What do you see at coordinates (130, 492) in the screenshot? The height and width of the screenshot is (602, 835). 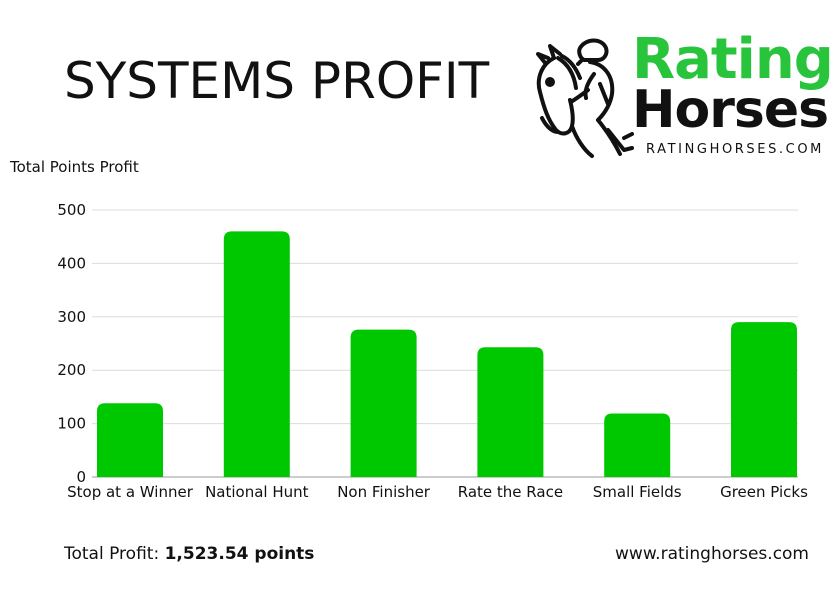 I see `x-tick-label: Stop at a Winner` at bounding box center [130, 492].